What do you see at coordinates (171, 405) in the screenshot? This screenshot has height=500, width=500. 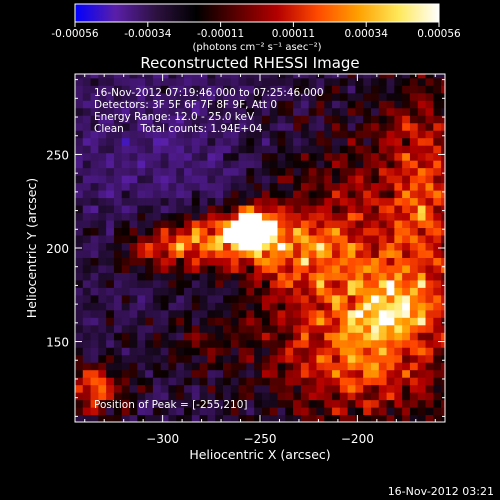 I see `peak-position-label: Position of Peak = [-255,210]` at bounding box center [171, 405].